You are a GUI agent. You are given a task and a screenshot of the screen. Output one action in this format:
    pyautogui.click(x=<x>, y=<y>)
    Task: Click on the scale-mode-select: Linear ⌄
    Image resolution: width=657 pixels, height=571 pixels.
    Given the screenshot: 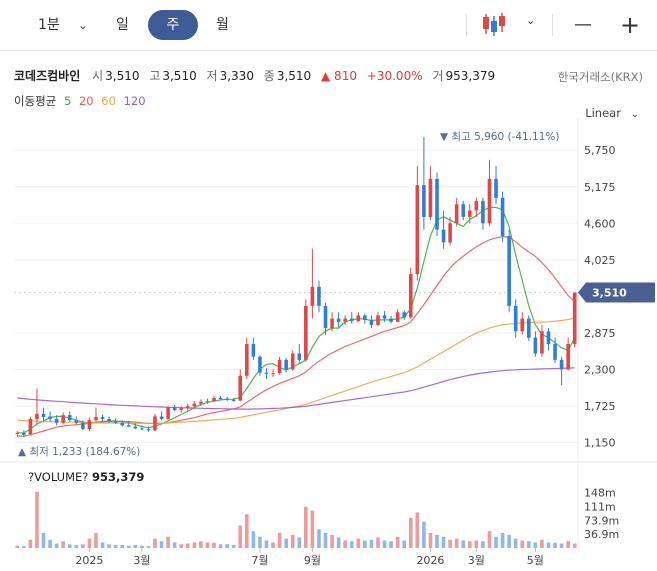 What is the action you would take?
    pyautogui.click(x=612, y=113)
    